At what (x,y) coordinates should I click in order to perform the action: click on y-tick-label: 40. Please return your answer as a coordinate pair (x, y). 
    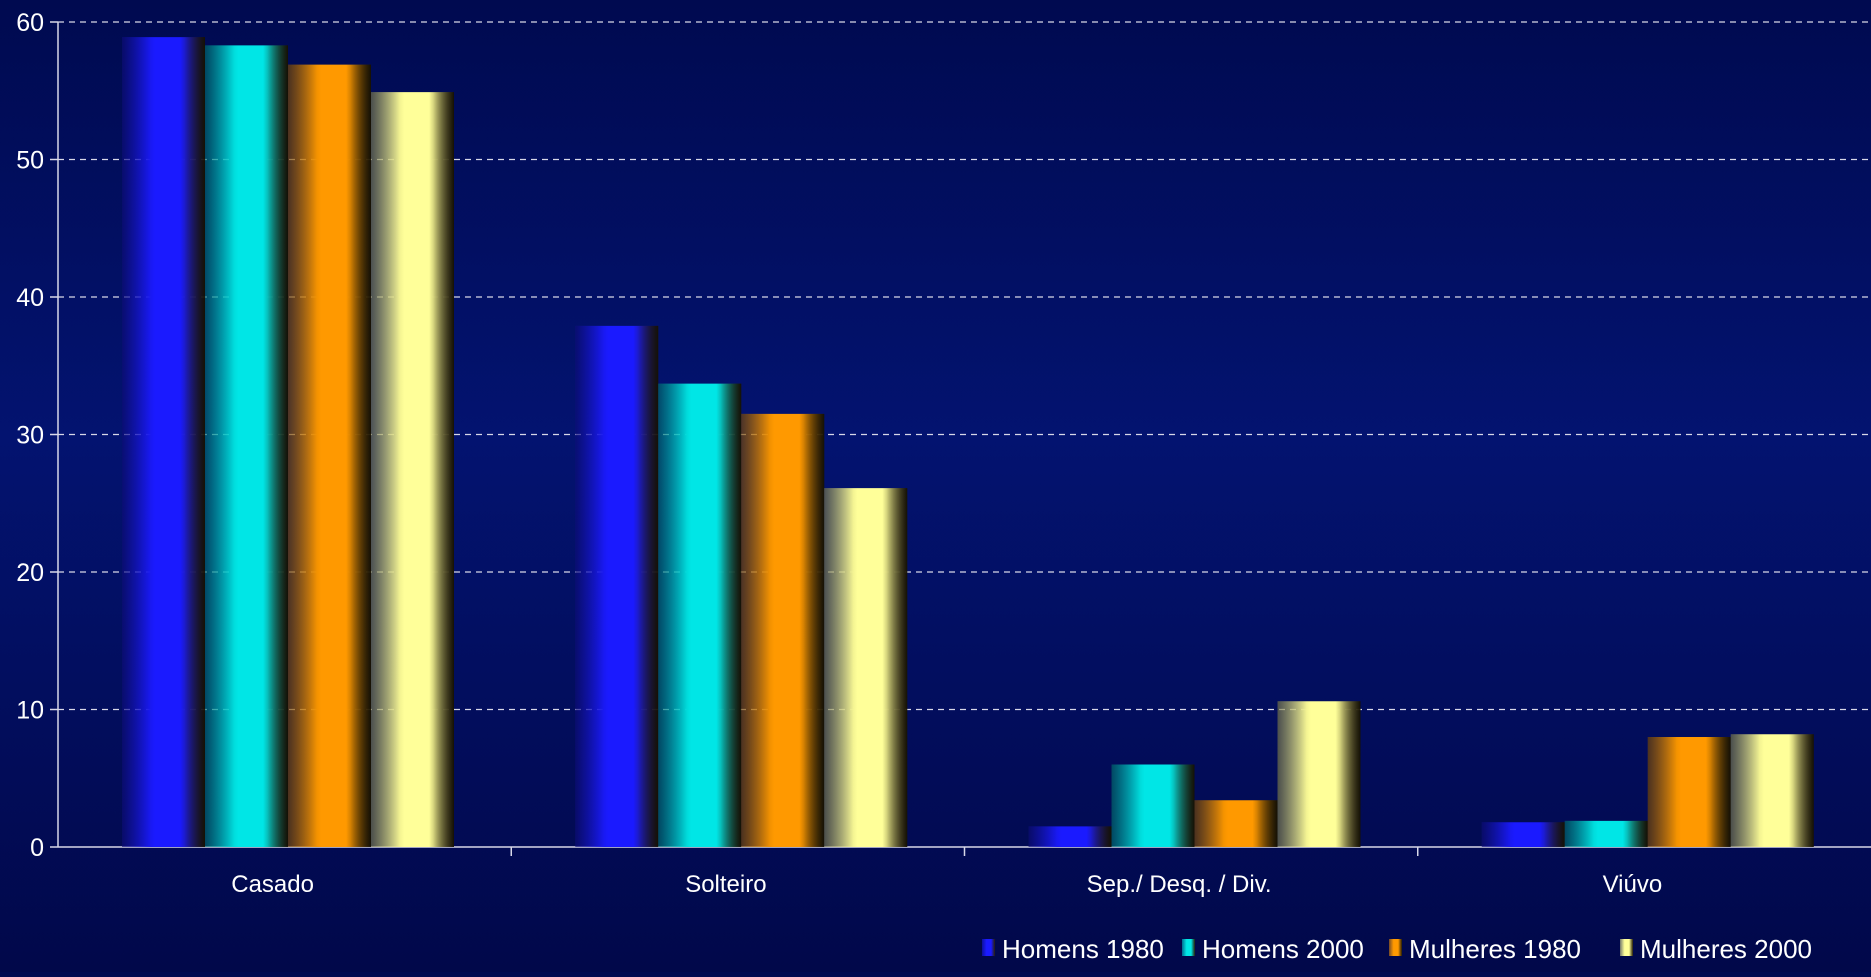
    Looking at the image, I should click on (30, 298).